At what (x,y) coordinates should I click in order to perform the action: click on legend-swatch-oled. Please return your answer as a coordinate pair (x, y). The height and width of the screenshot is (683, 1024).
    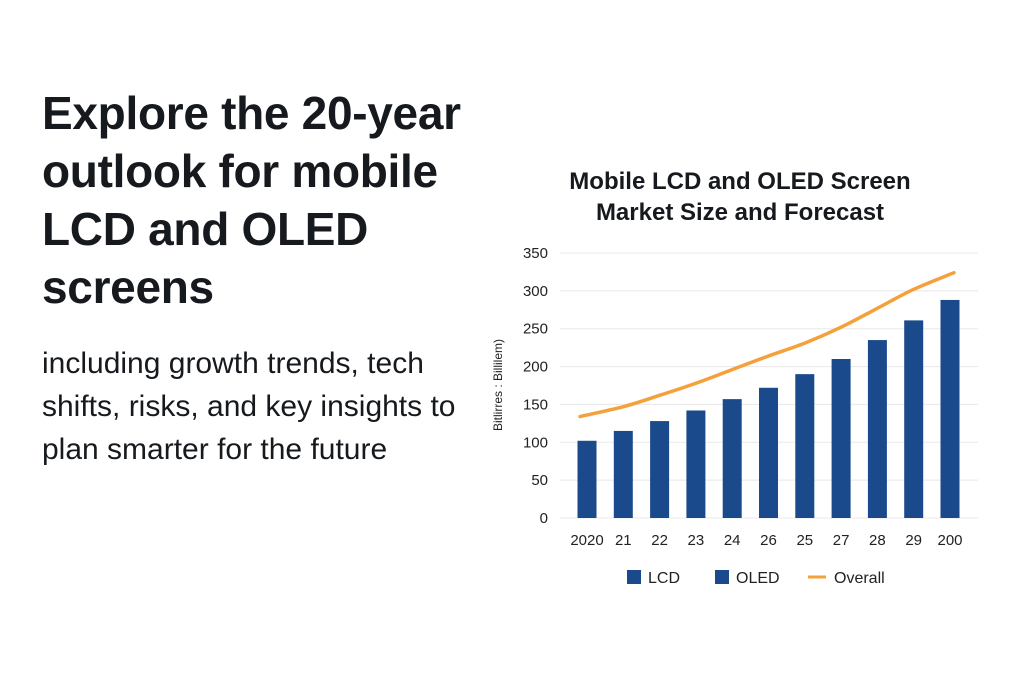
    Looking at the image, I should click on (722, 577).